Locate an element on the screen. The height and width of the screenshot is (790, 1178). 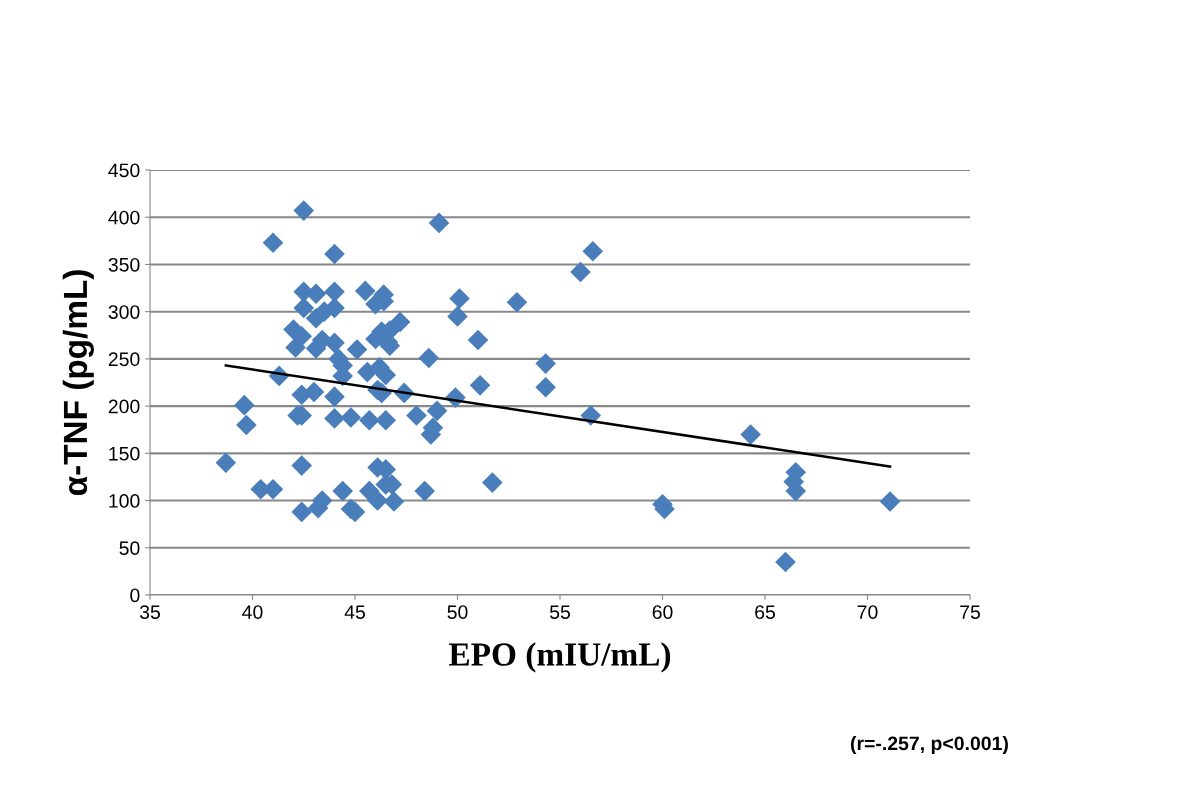
y-tick-label: 350 is located at coordinates (124, 264).